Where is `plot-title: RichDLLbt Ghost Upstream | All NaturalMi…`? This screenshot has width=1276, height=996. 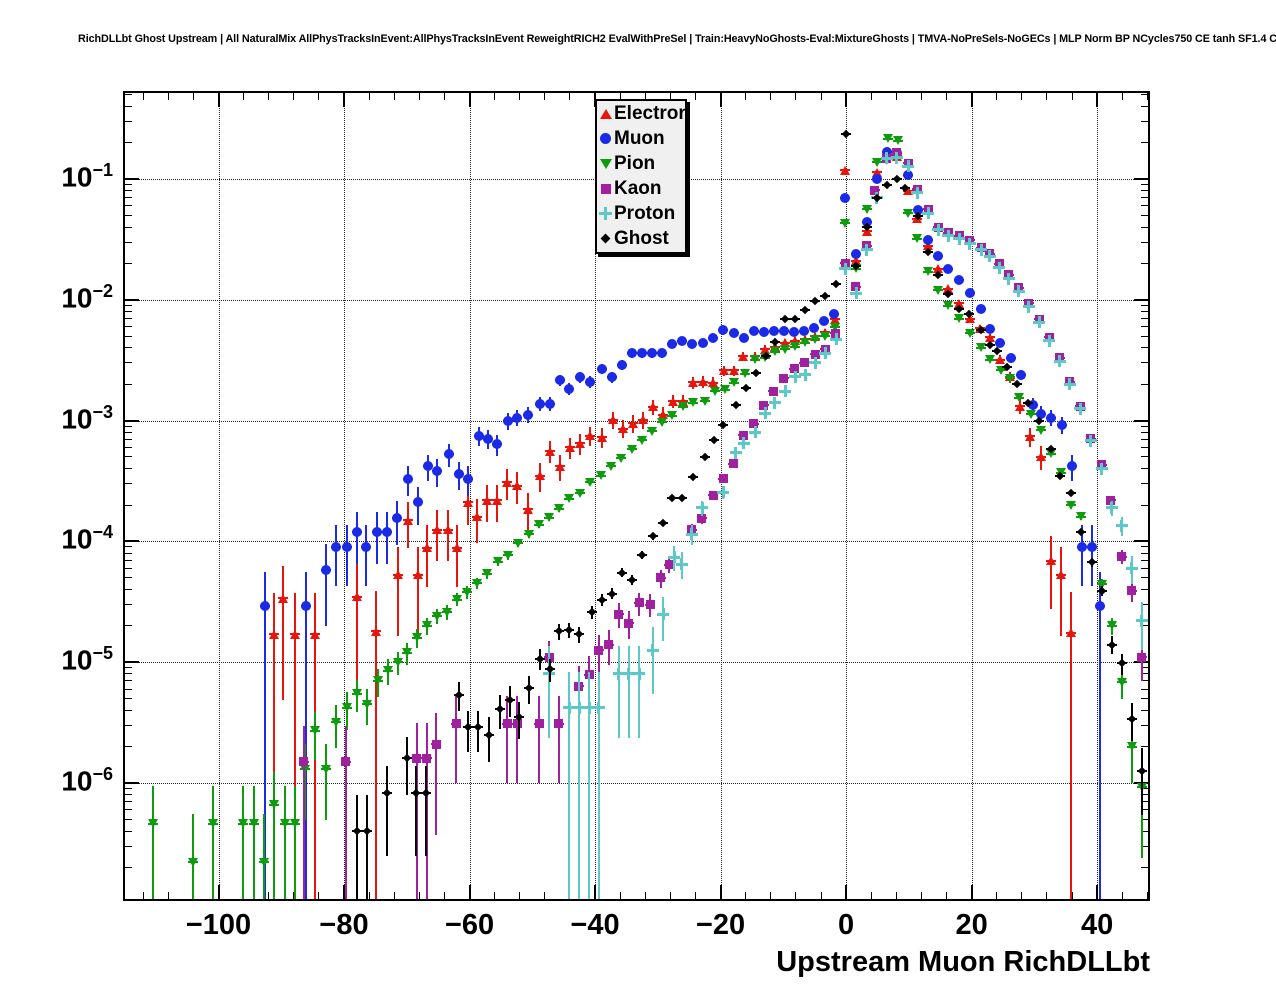
plot-title: RichDLLbt Ghost Upstream | All NaturalMi… is located at coordinates (677, 39).